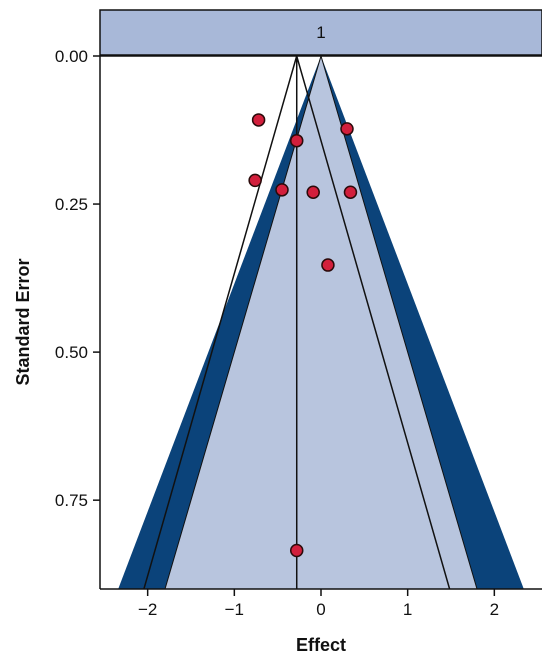 The image size is (542, 656). Describe the element at coordinates (71, 500) in the screenshot. I see `y-tick-label: 0.75` at that location.